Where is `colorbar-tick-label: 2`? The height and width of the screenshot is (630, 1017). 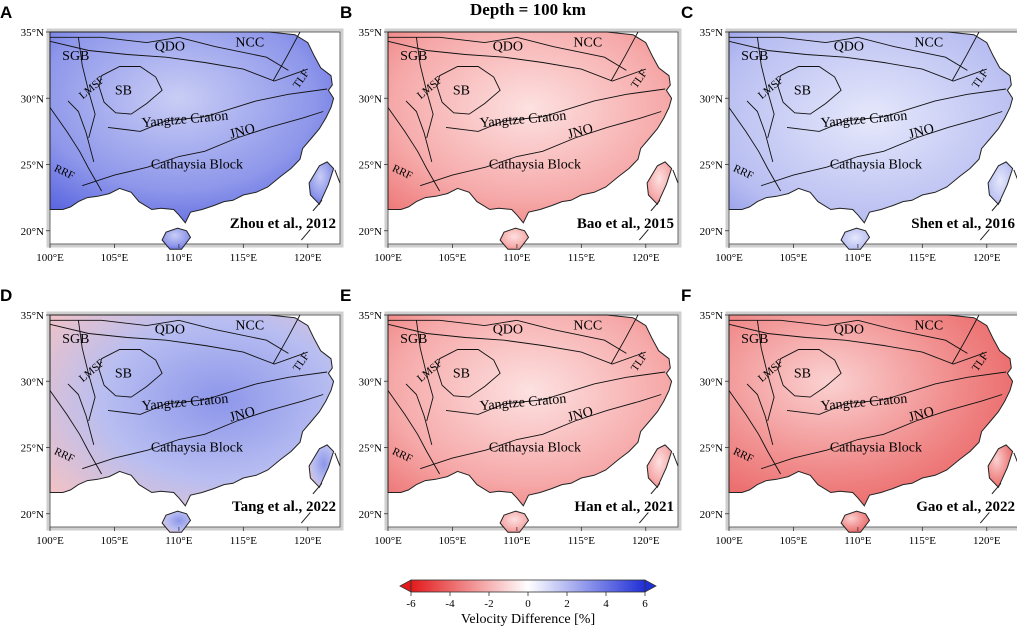 colorbar-tick-label: 2 is located at coordinates (567, 604).